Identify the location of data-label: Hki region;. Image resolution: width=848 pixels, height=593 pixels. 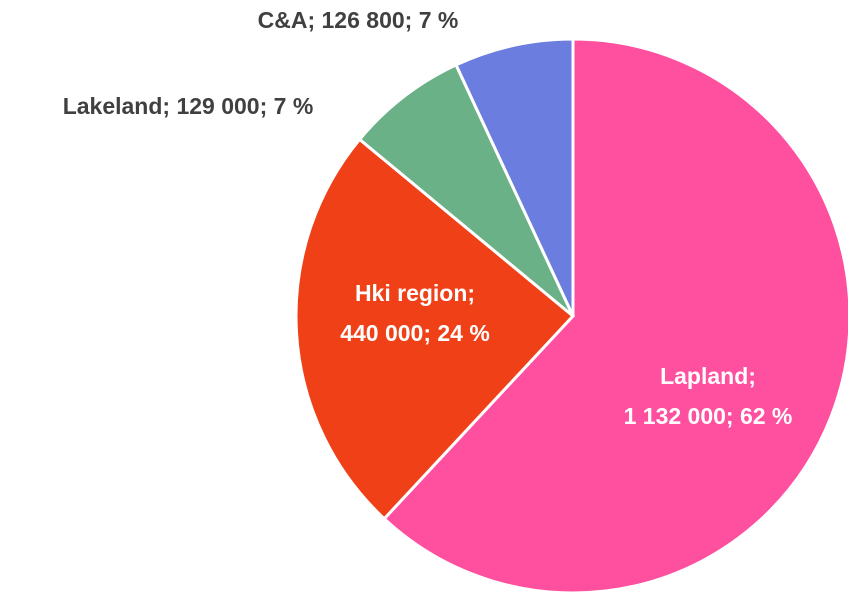
(415, 293).